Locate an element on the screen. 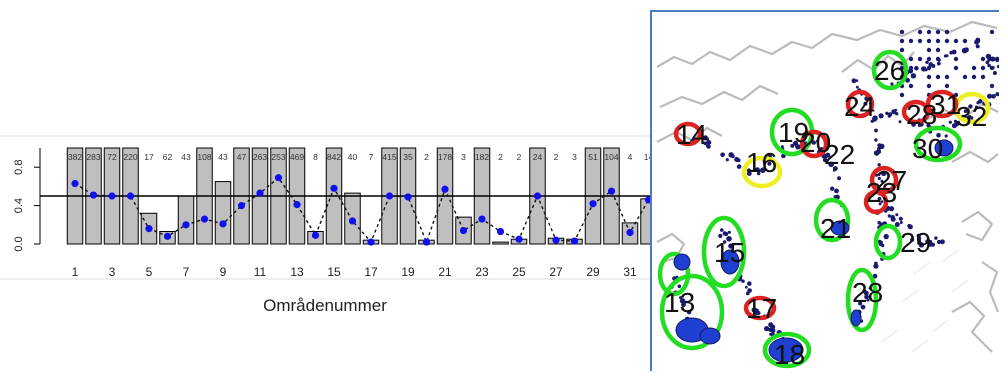 This screenshot has height=373, width=1001. x-tick-label: 1 is located at coordinates (75, 272).